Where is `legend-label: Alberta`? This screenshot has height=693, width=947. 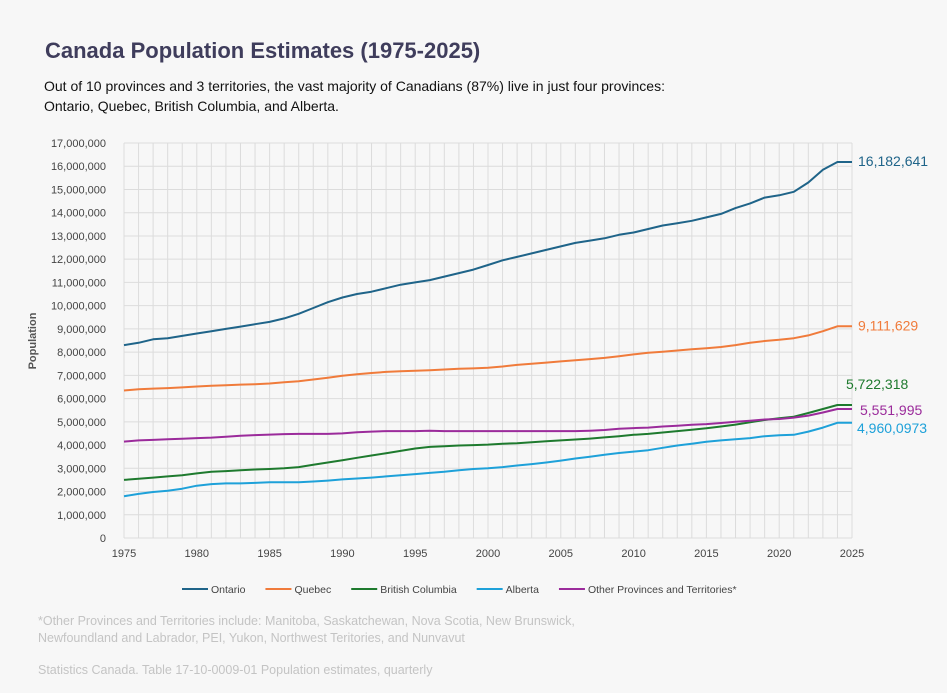
legend-label: Alberta is located at coordinates (522, 590).